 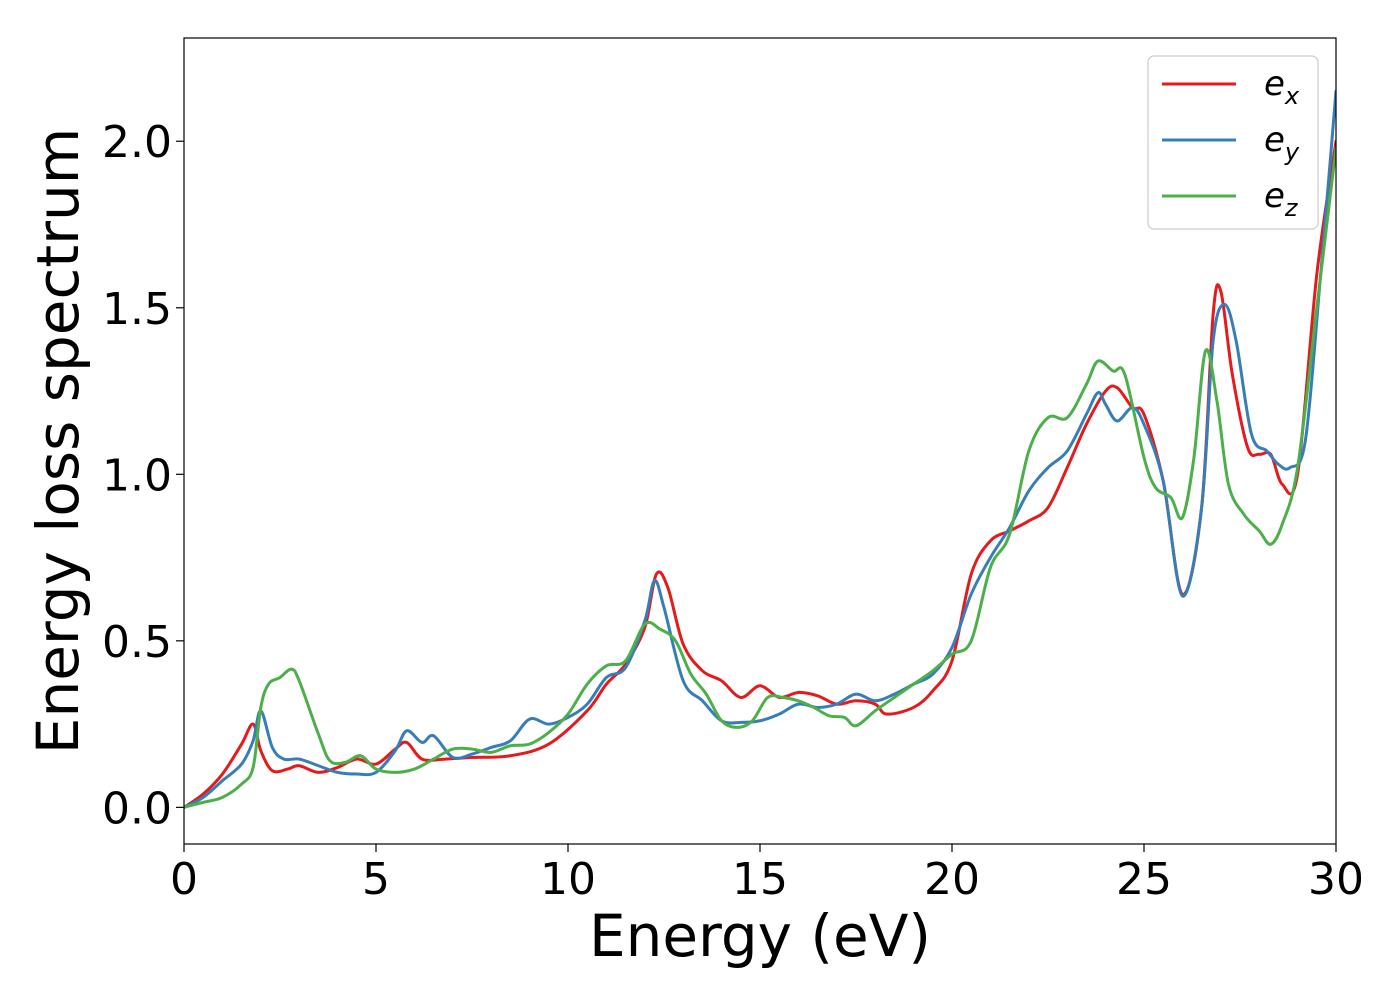 What do you see at coordinates (137, 808) in the screenshot?
I see `y-tick-label: 0.0` at bounding box center [137, 808].